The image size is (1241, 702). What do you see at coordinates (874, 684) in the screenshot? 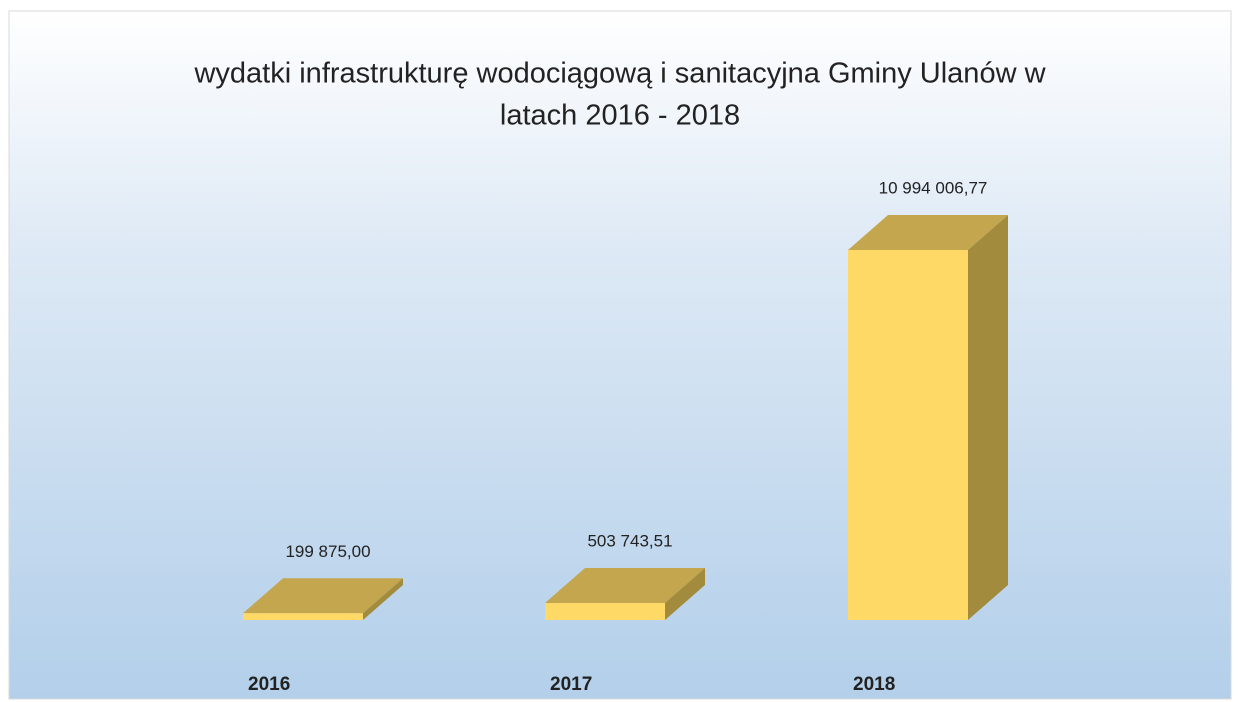
I see `x-tick-label: 2018` at bounding box center [874, 684].